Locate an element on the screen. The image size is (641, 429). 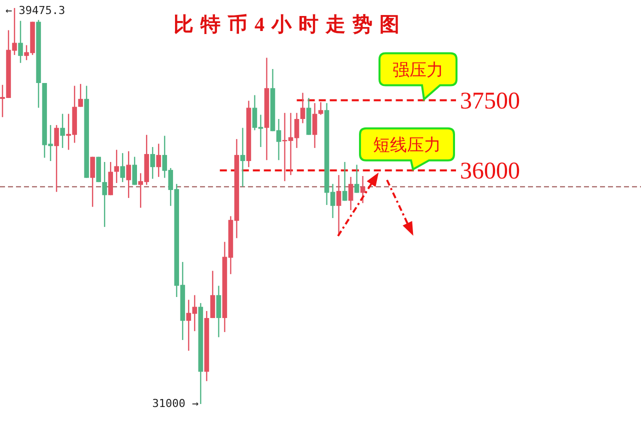
annotation: 31000 → is located at coordinates (176, 403).